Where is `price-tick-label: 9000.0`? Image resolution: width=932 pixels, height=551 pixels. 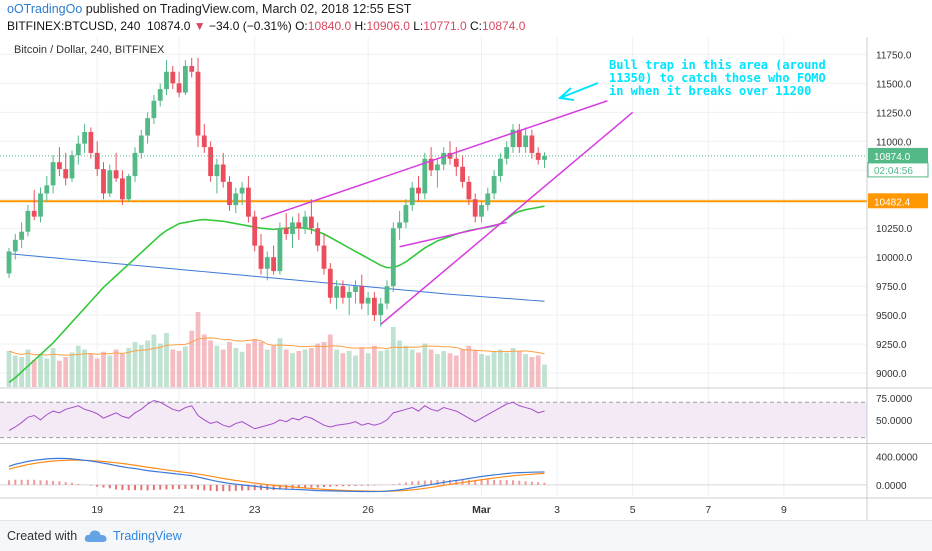 price-tick-label: 9000.0 is located at coordinates (891, 374).